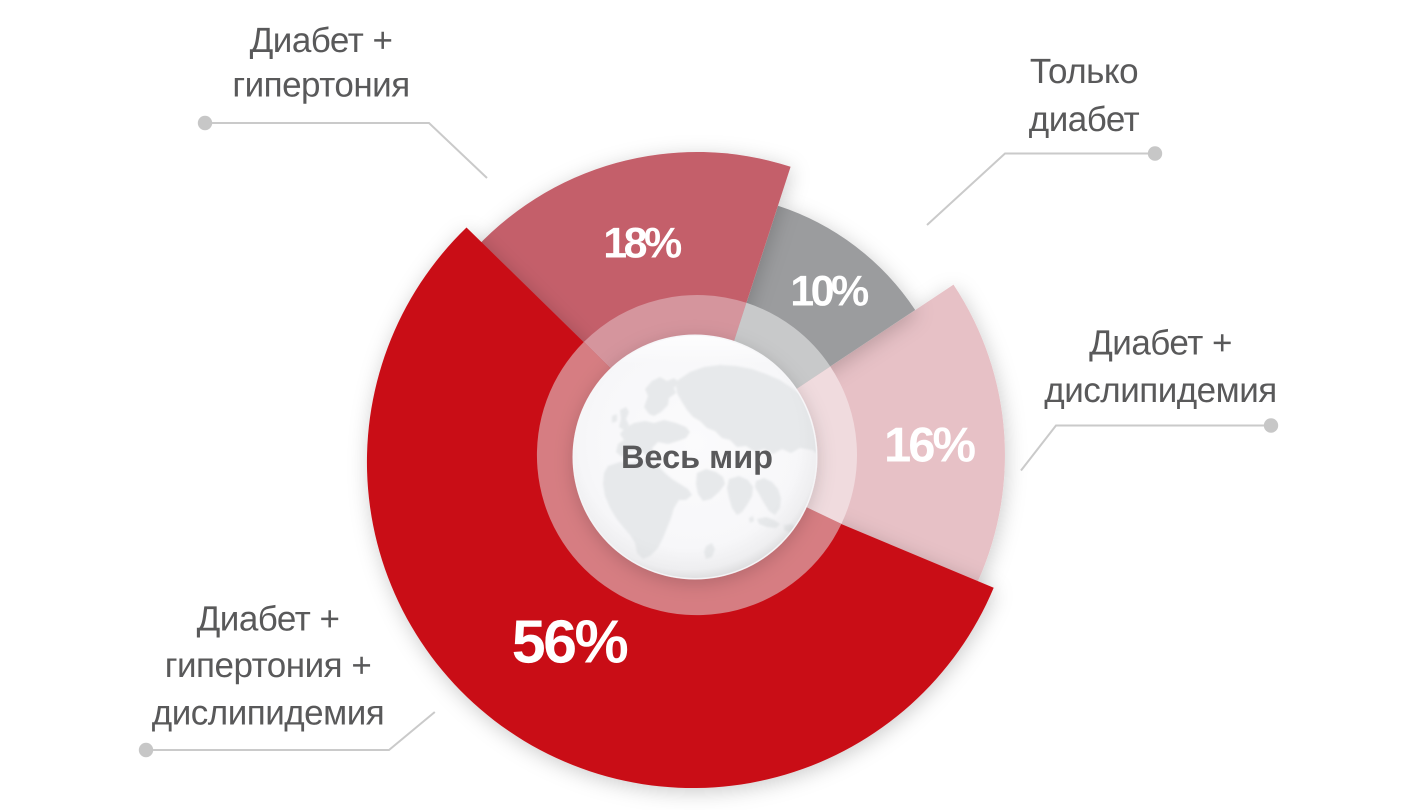 Image resolution: width=1416 pixels, height=810 pixels. I want to click on svg-text: 10%, so click(829, 292).